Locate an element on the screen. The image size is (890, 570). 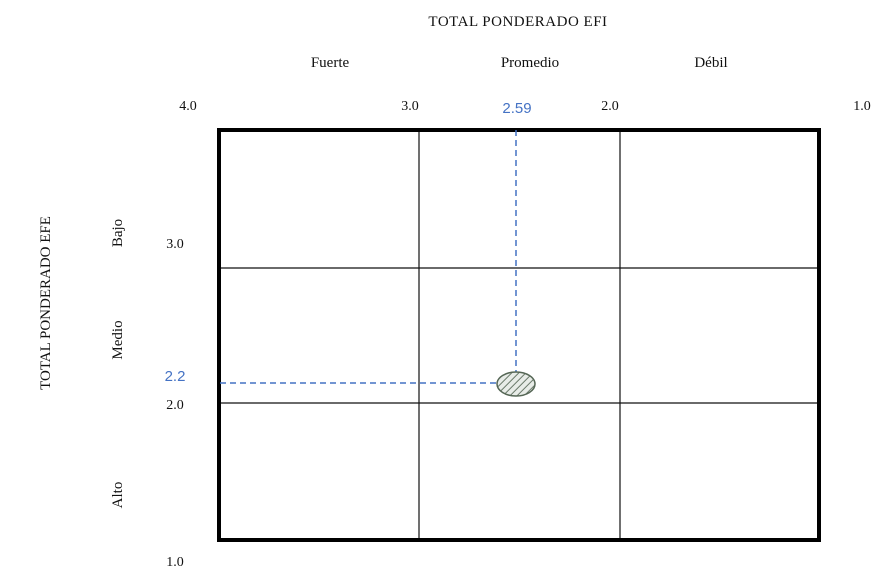
left-category-medio: Medio is located at coordinates (118, 339).